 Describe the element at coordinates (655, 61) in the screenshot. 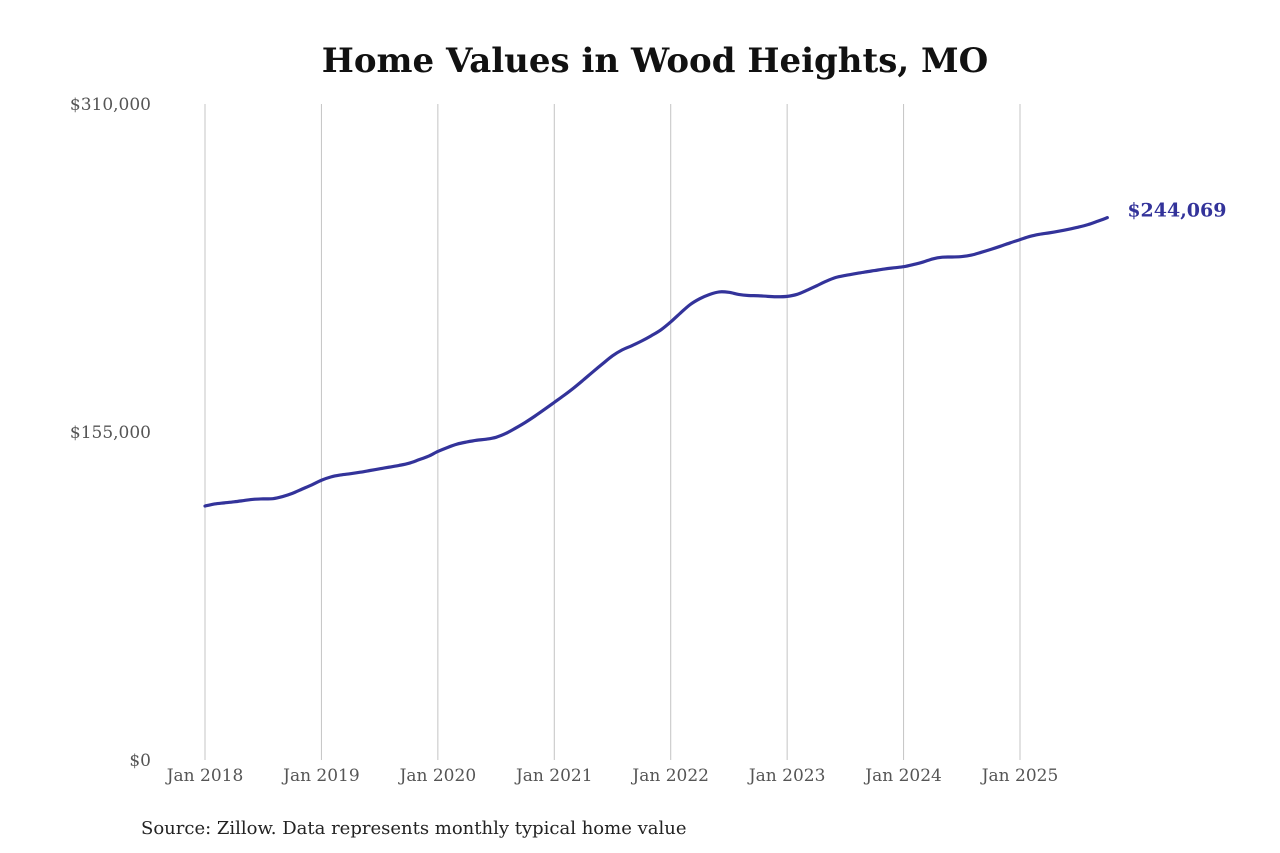

I see `chart-title: Home Values in Wood Heights, MO` at that location.